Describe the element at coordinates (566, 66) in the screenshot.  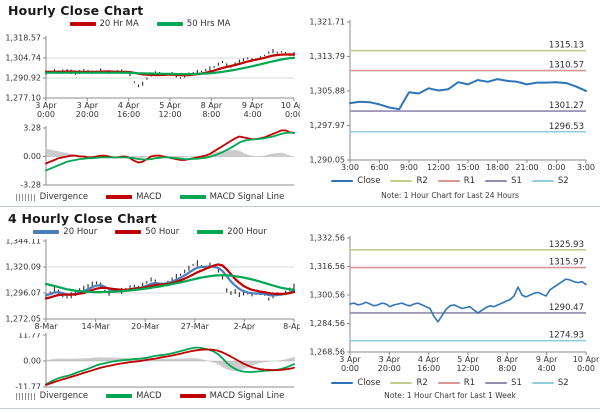
I see `svg-text: 1310.57` at that location.